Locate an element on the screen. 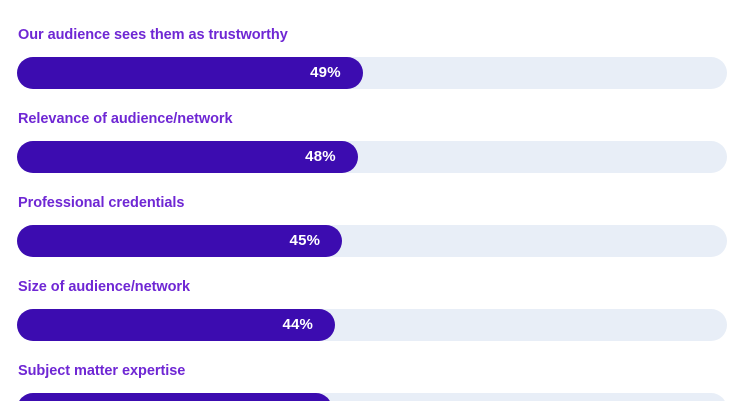 The height and width of the screenshot is (401, 730). bar-value-label: 44% is located at coordinates (298, 324).